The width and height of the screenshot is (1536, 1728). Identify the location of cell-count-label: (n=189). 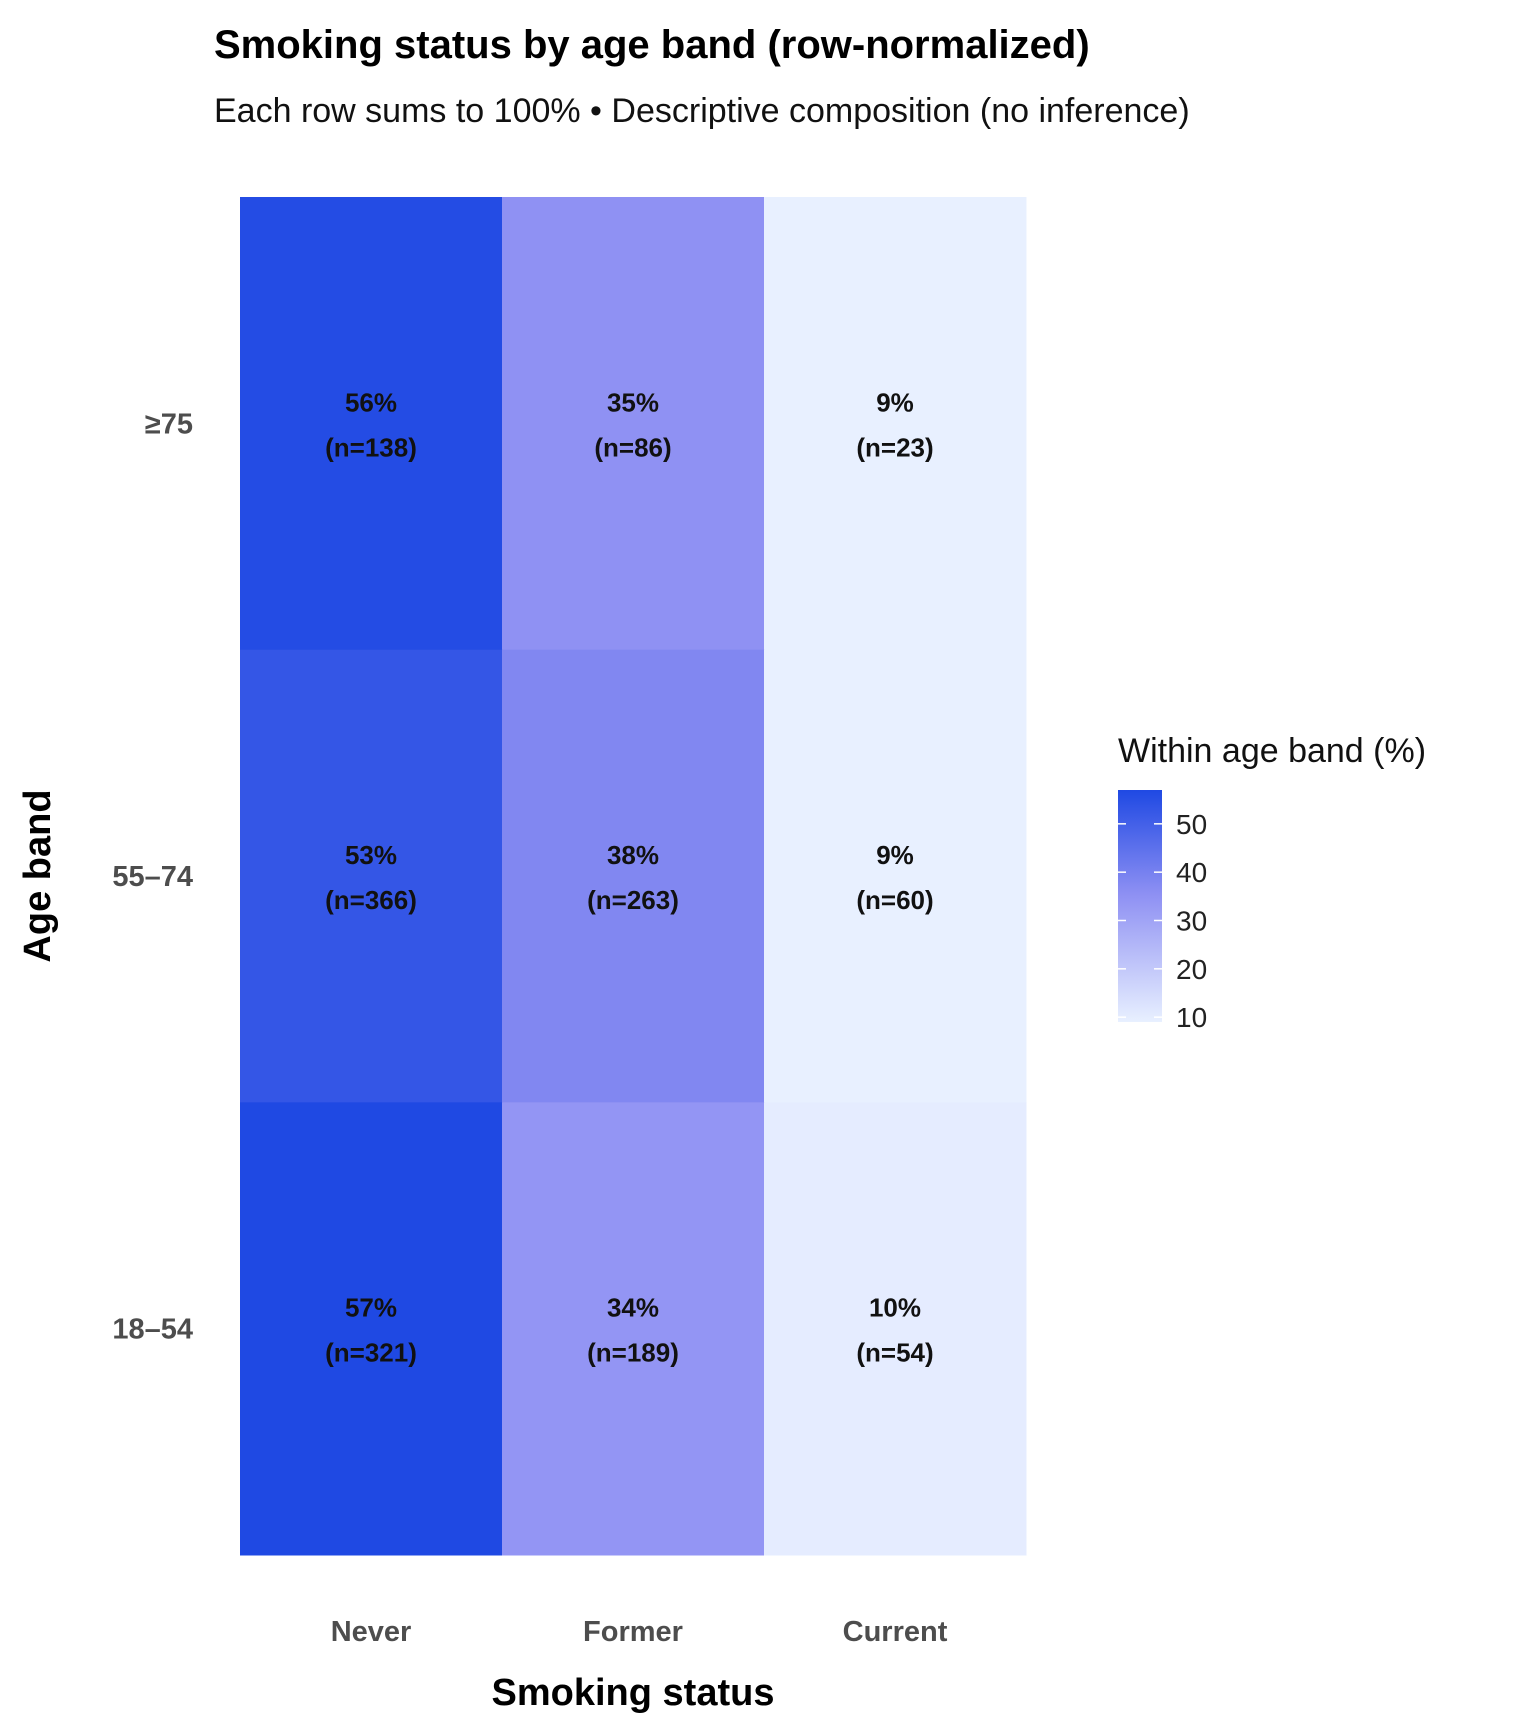
(633, 1353).